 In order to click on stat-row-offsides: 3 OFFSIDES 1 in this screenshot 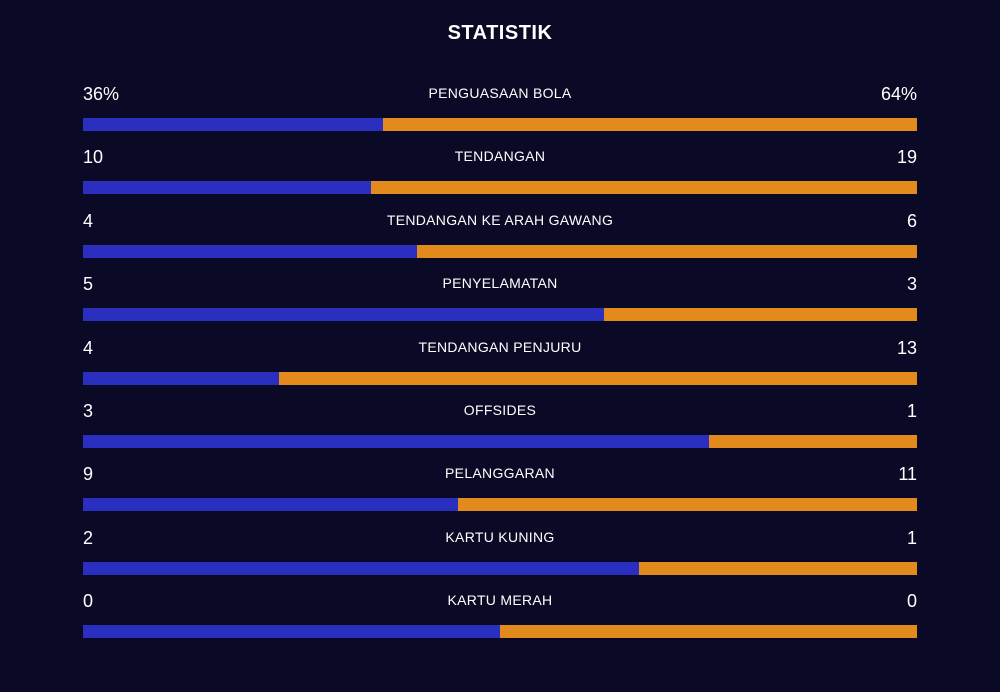, I will do `click(500, 430)`.